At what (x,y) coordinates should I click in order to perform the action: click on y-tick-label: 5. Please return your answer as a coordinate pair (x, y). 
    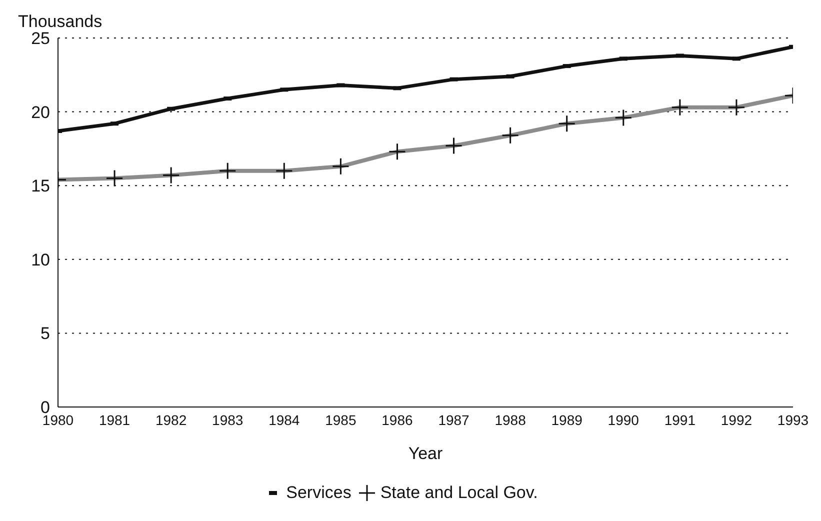
    Looking at the image, I should click on (45, 334).